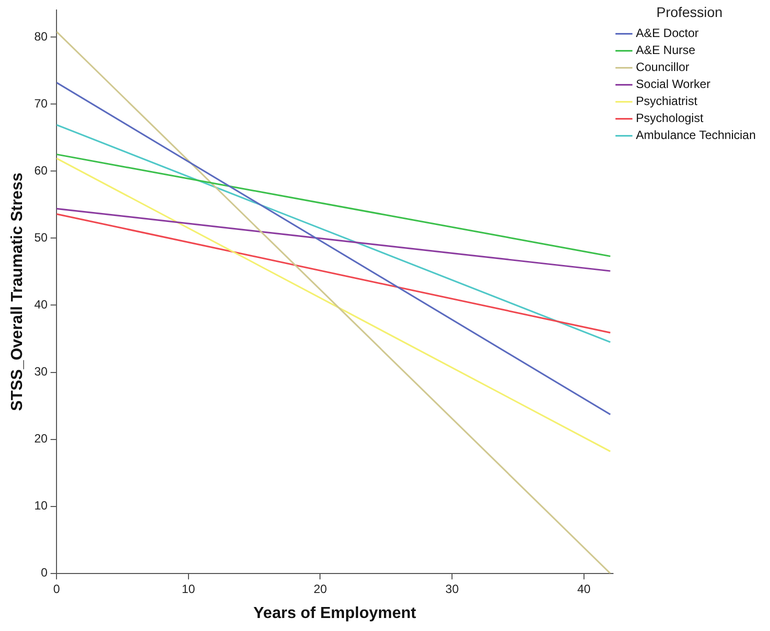 The image size is (770, 631). I want to click on legend-label: Psychiatrist, so click(667, 101).